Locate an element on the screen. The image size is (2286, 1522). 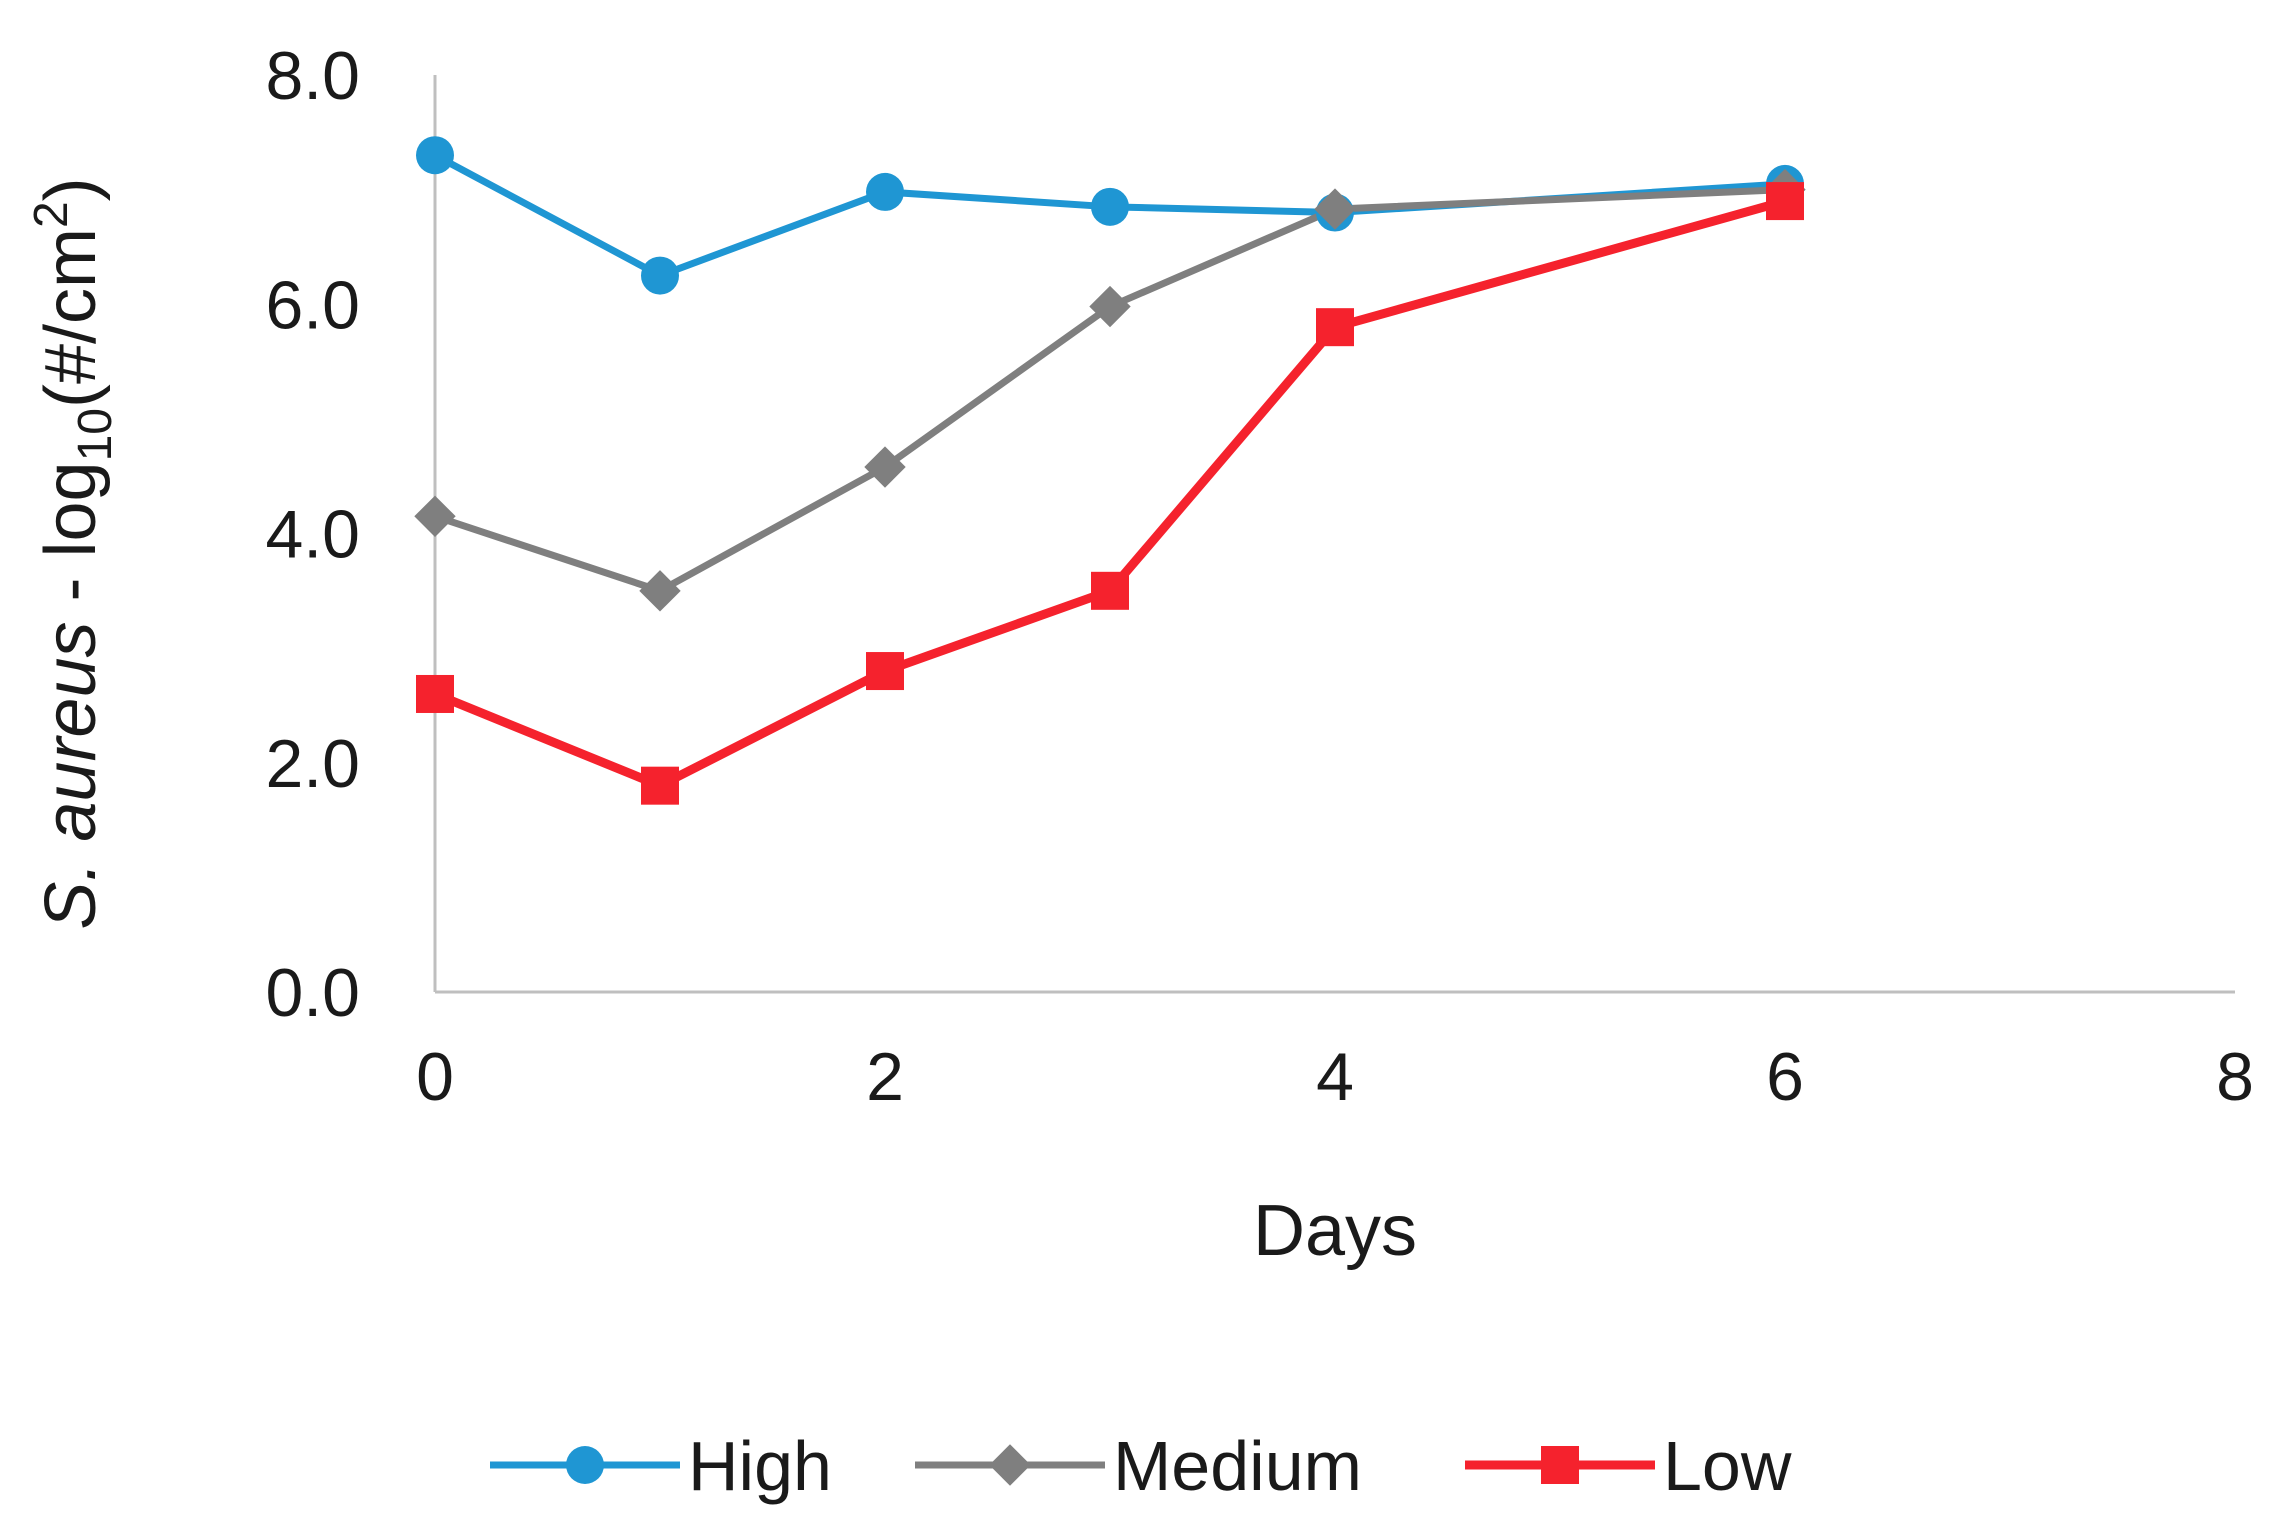
legend-label: Low is located at coordinates (1727, 1466).